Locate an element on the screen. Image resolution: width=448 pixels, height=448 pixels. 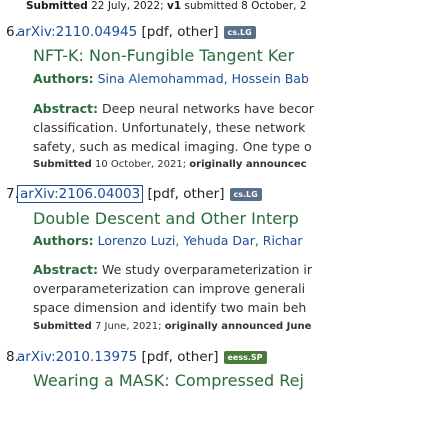
result-8-header: 8.arXiv:2010.13975 [pdf, other] eess.SP is located at coordinates (136, 357).